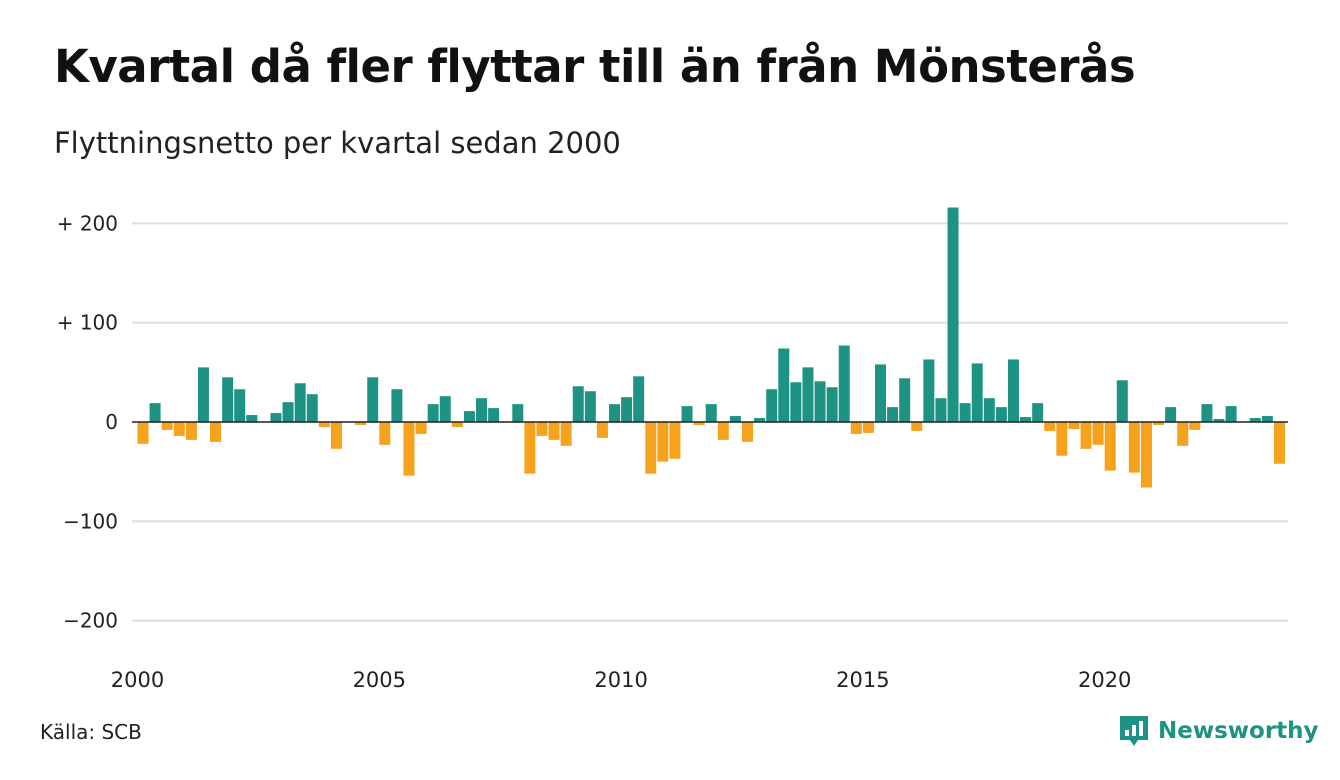  Describe the element at coordinates (90, 621) in the screenshot. I see `y-tick-label: −200` at that location.